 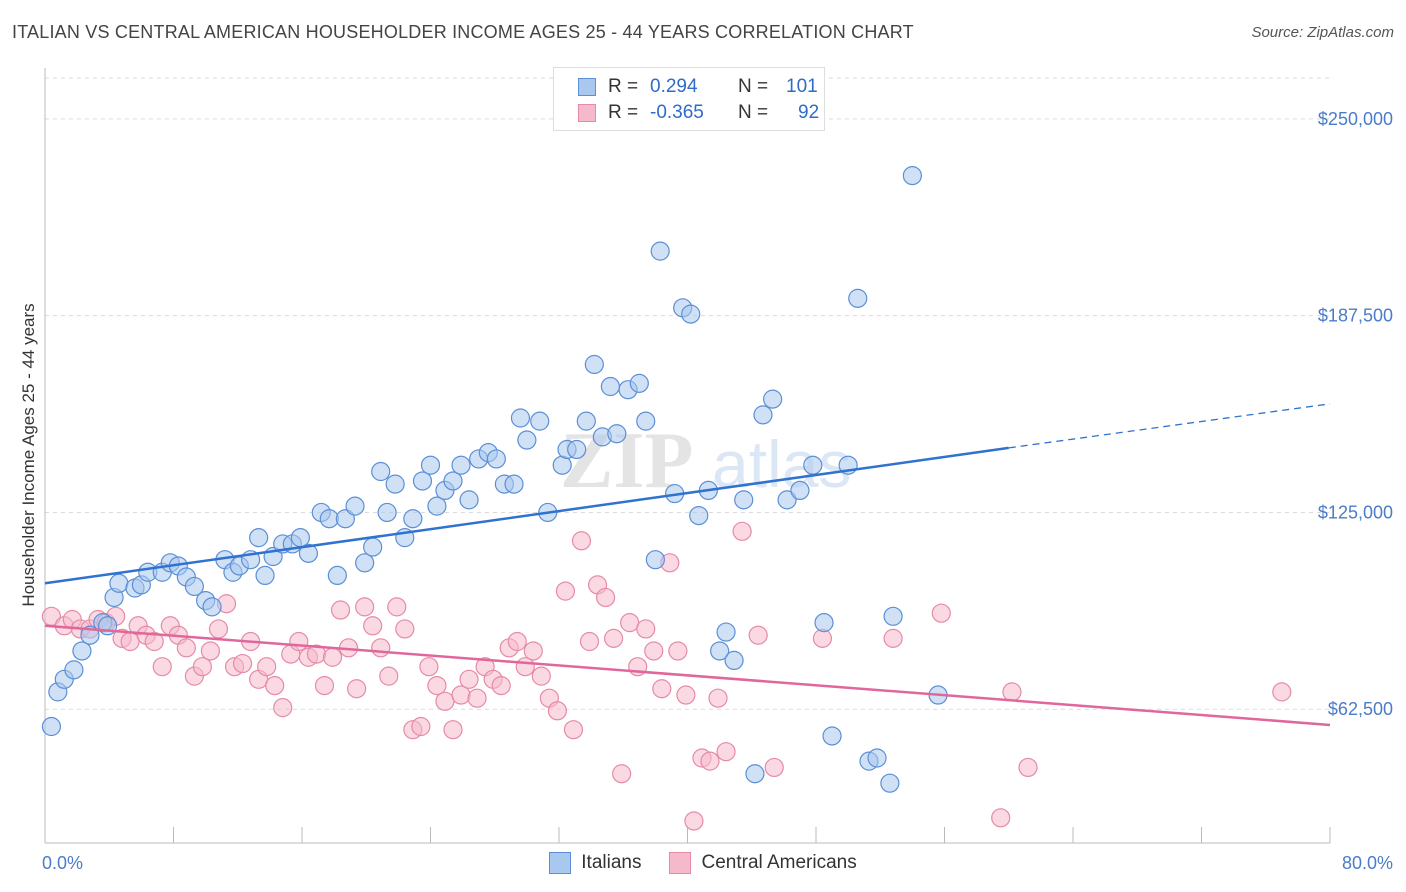 I want to click on source-credit: Source: ZipAtlas.com, so click(x=1322, y=32).